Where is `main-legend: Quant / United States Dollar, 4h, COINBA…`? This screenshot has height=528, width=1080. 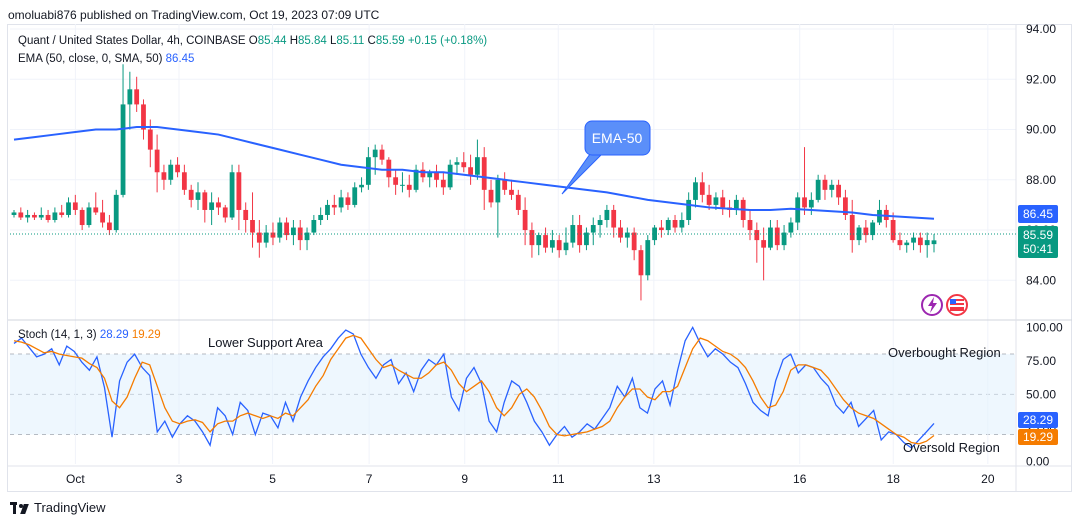
main-legend: Quant / United States Dollar, 4h, COINBA… is located at coordinates (252, 41).